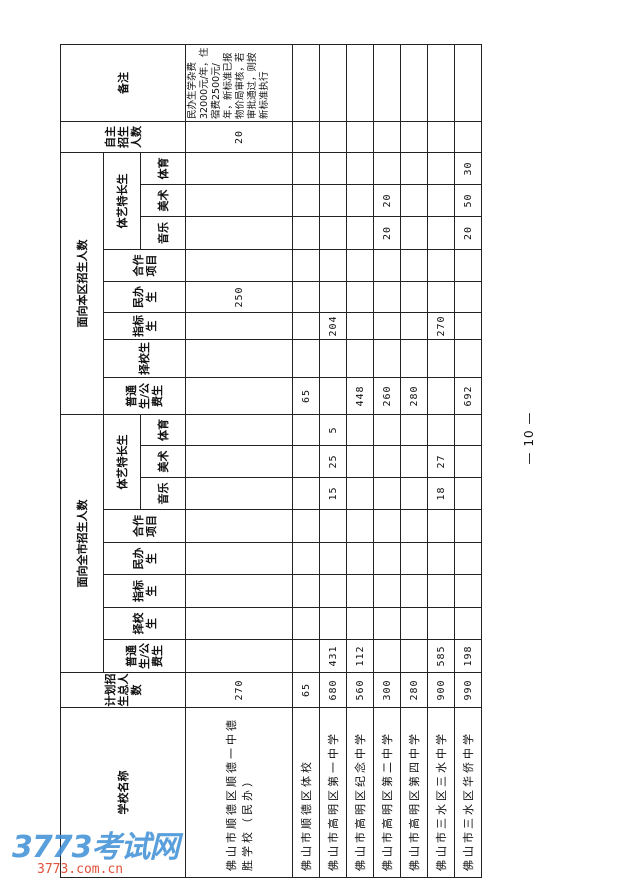 This screenshot has height=884, width=620. Describe the element at coordinates (441, 461) in the screenshot. I see `city-count-cell: 27` at that location.